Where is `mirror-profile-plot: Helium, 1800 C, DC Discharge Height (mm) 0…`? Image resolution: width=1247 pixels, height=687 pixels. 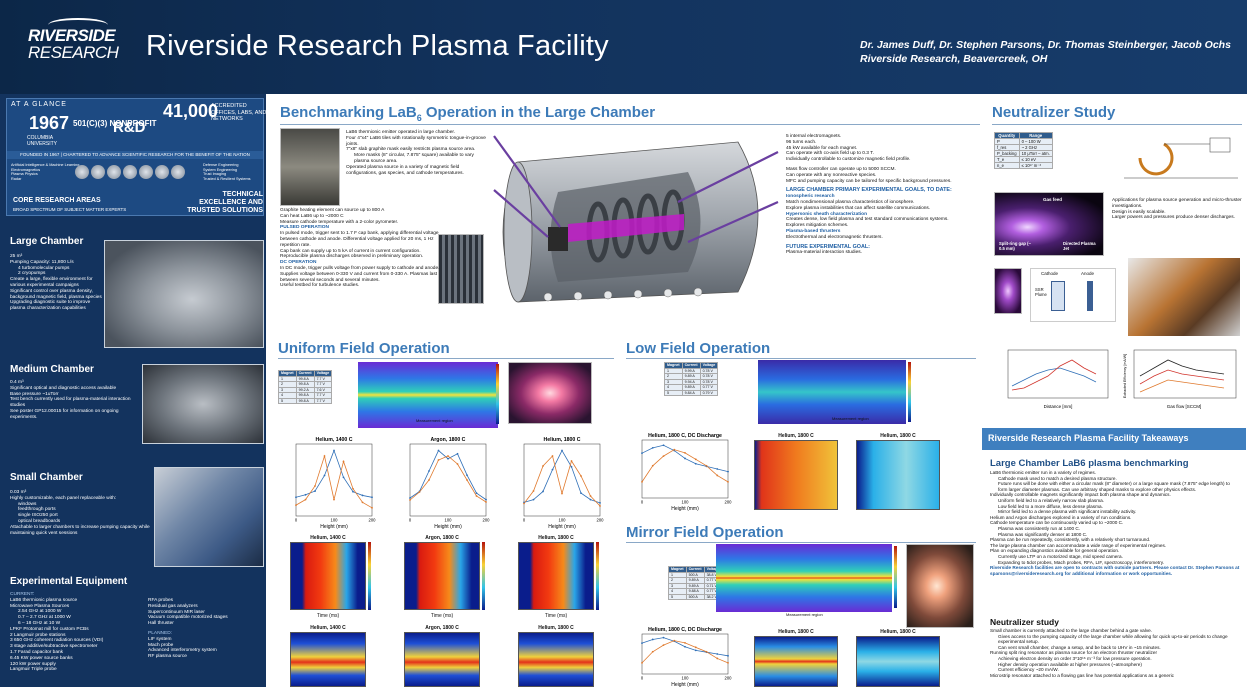
mirror-profile-plot: Helium, 1800 C, DC Discharge Height (mm) 0… is located at coordinates (686, 657).